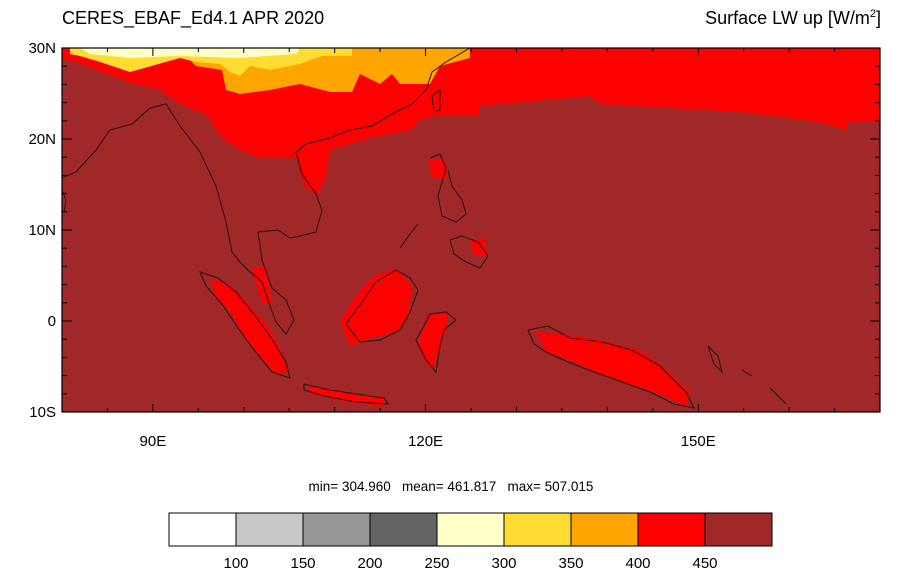 This screenshot has width=902, height=576. Describe the element at coordinates (347, 396) in the screenshot. I see `field-400-450-java` at that location.